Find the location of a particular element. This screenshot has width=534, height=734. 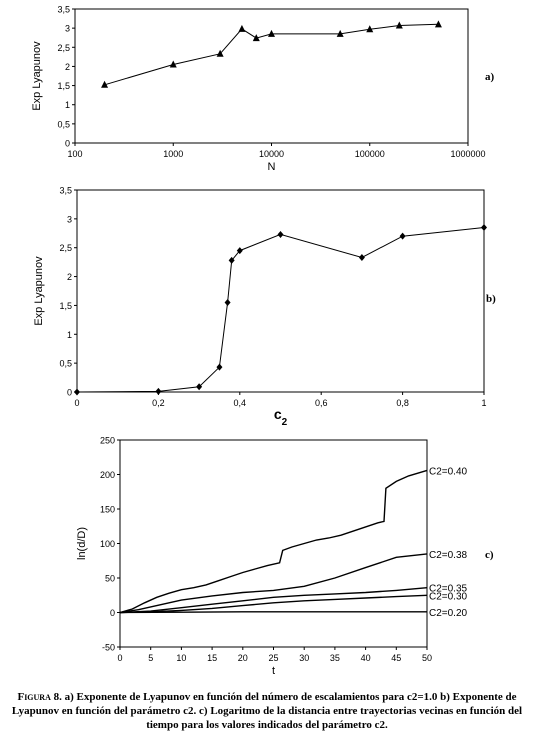

x-axis-label: c2 is located at coordinates (281, 417).